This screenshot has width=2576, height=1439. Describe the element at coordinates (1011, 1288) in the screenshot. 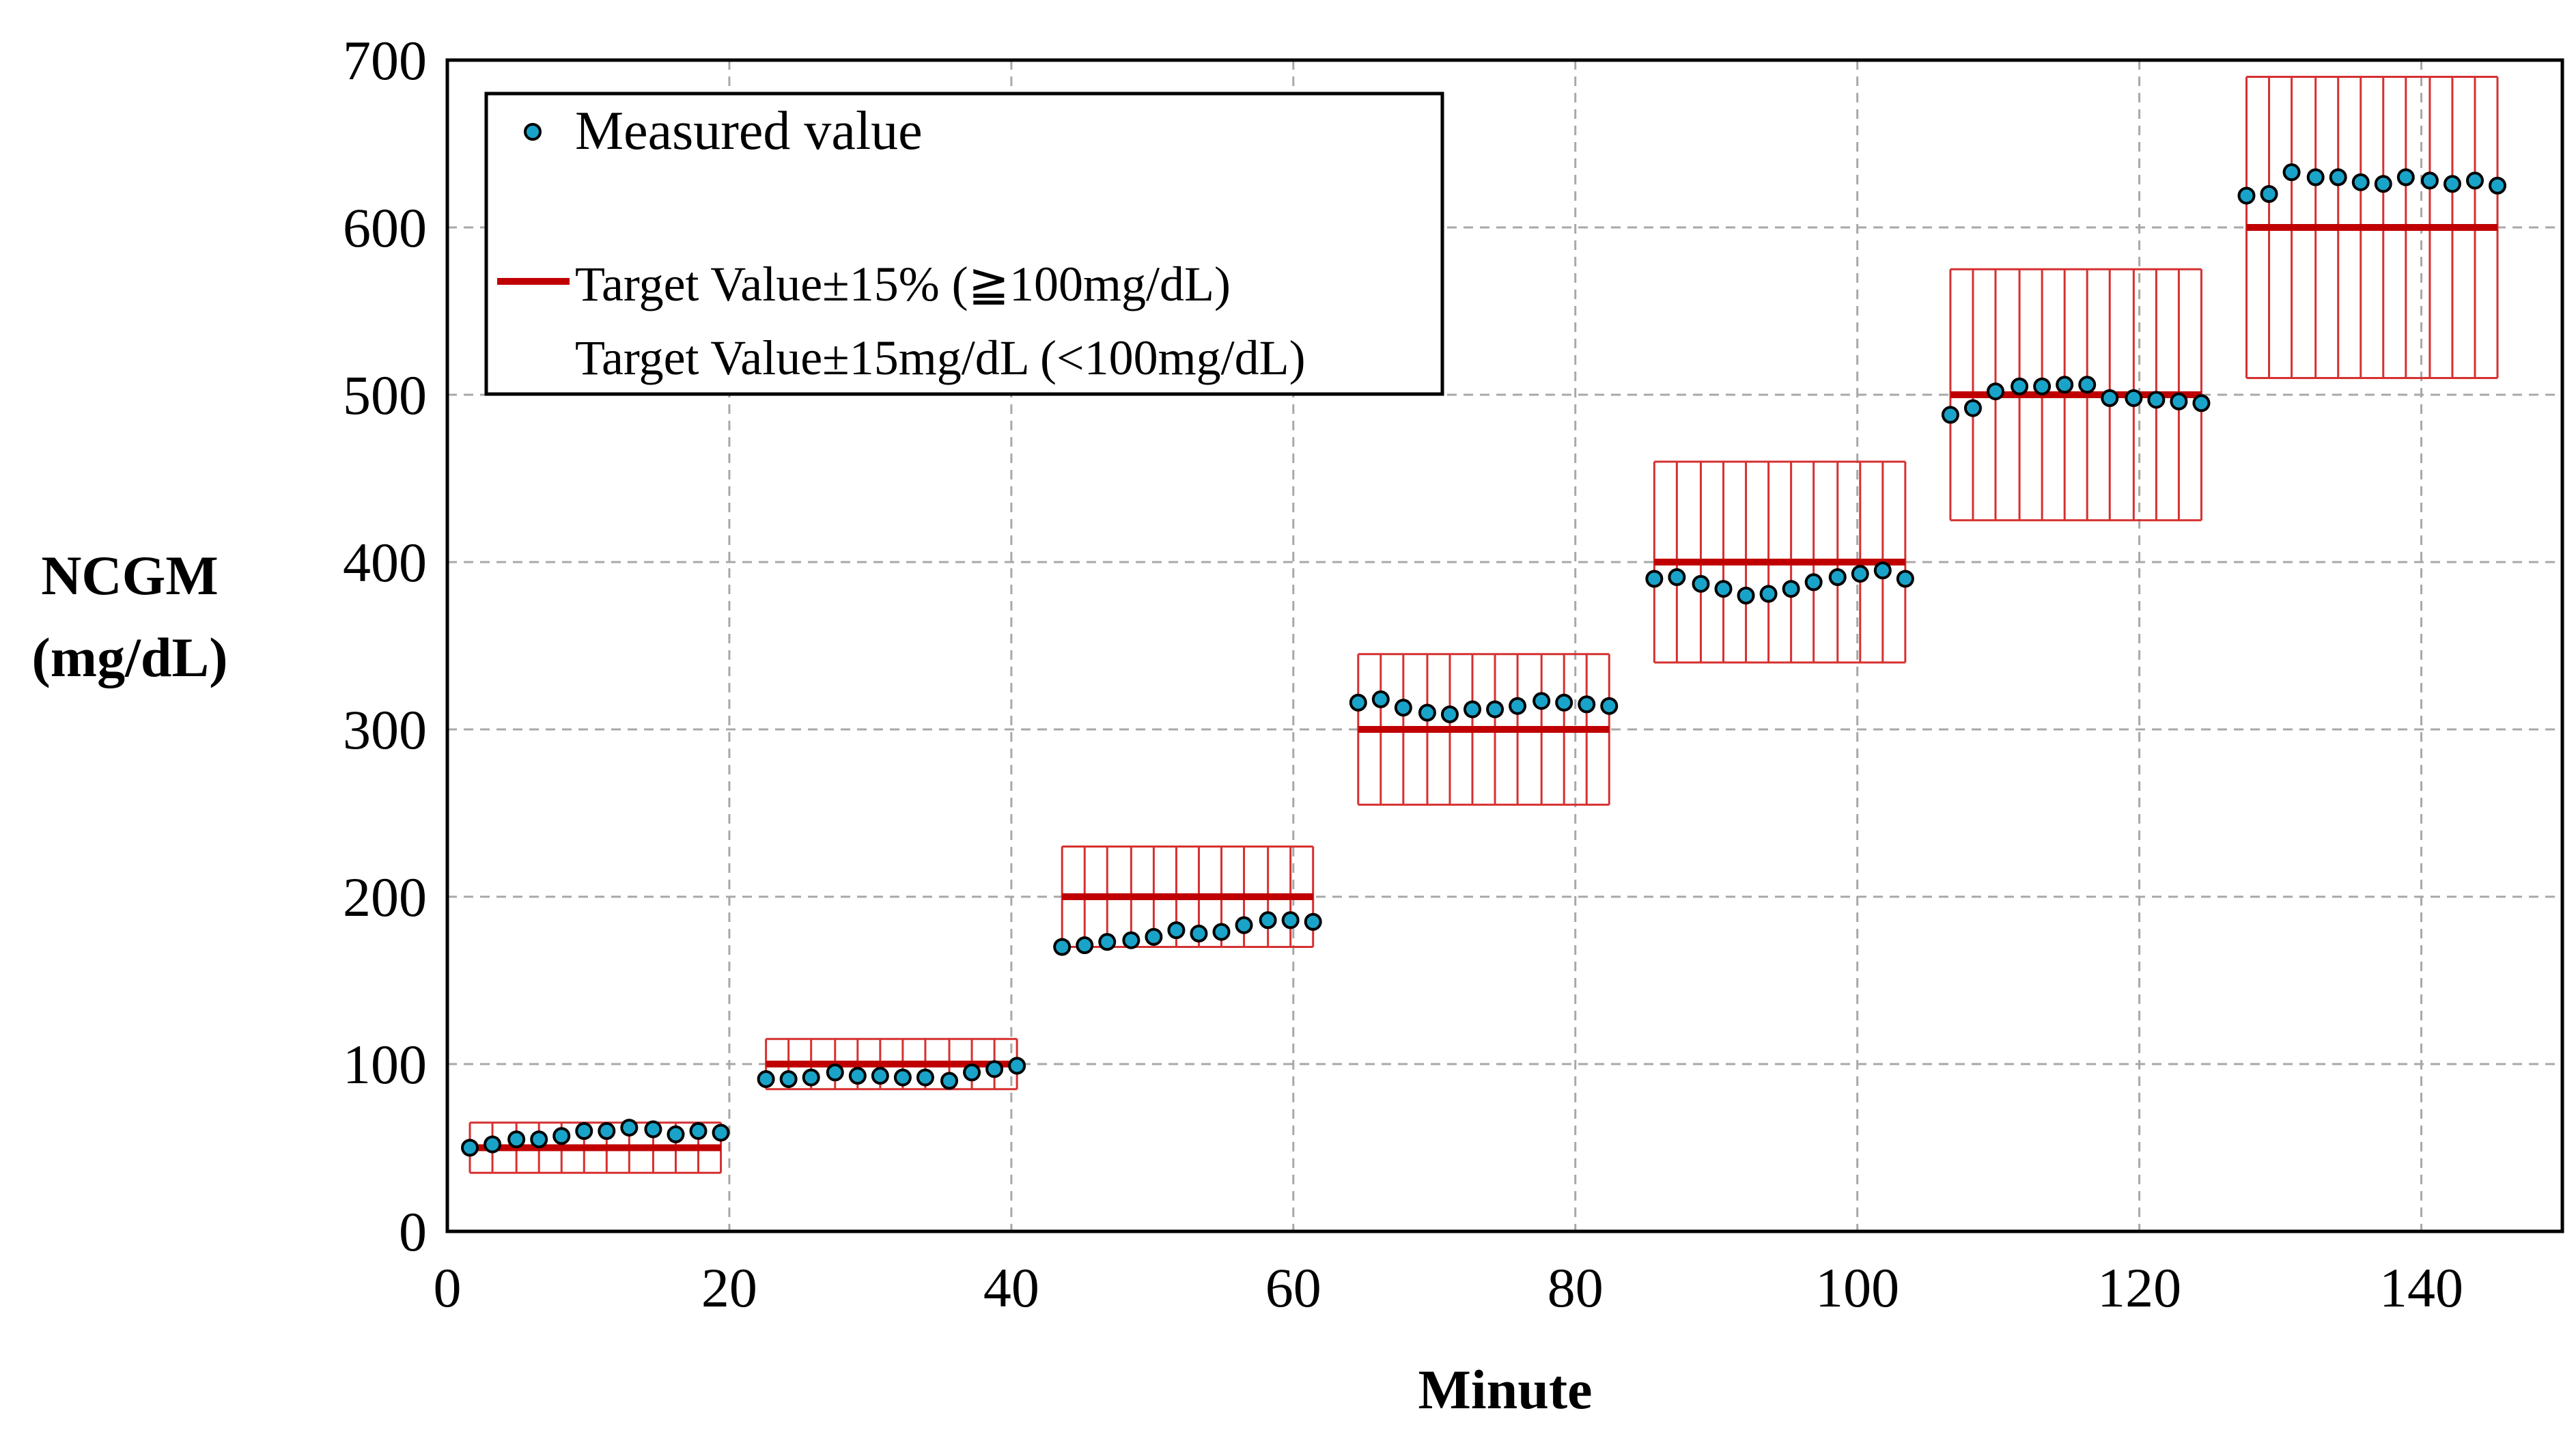

I see `x-tick-label: 40` at that location.